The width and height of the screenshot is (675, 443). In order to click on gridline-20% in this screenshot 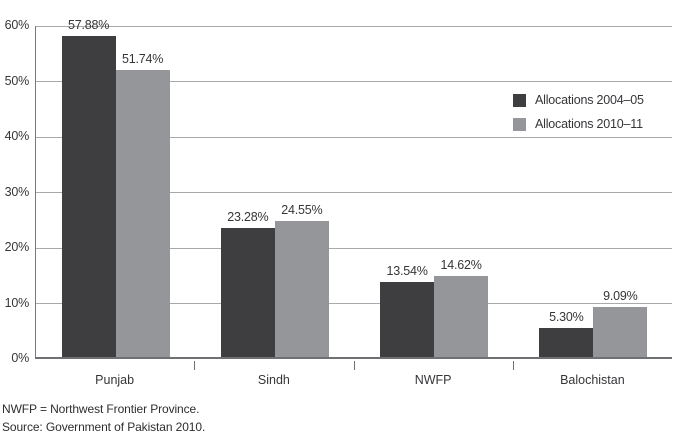, I will do `click(354, 248)`.